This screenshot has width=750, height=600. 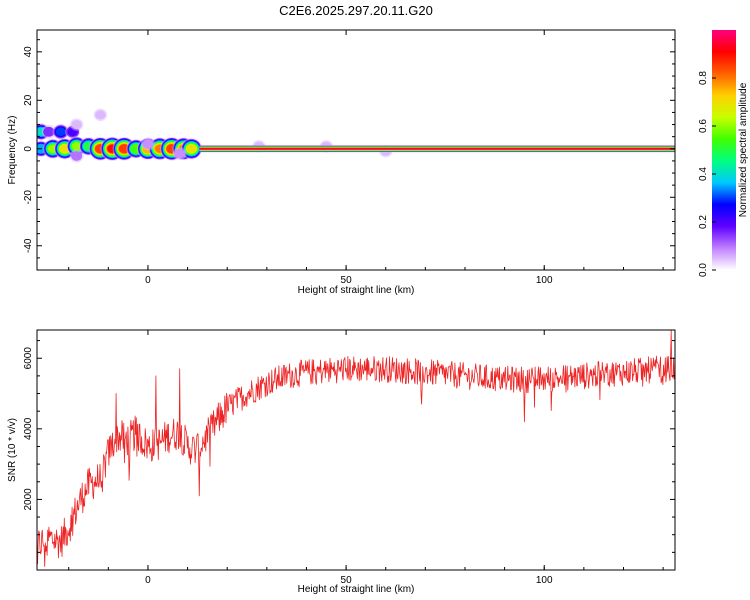 I want to click on y-tick-label: 0, so click(x=28, y=149).